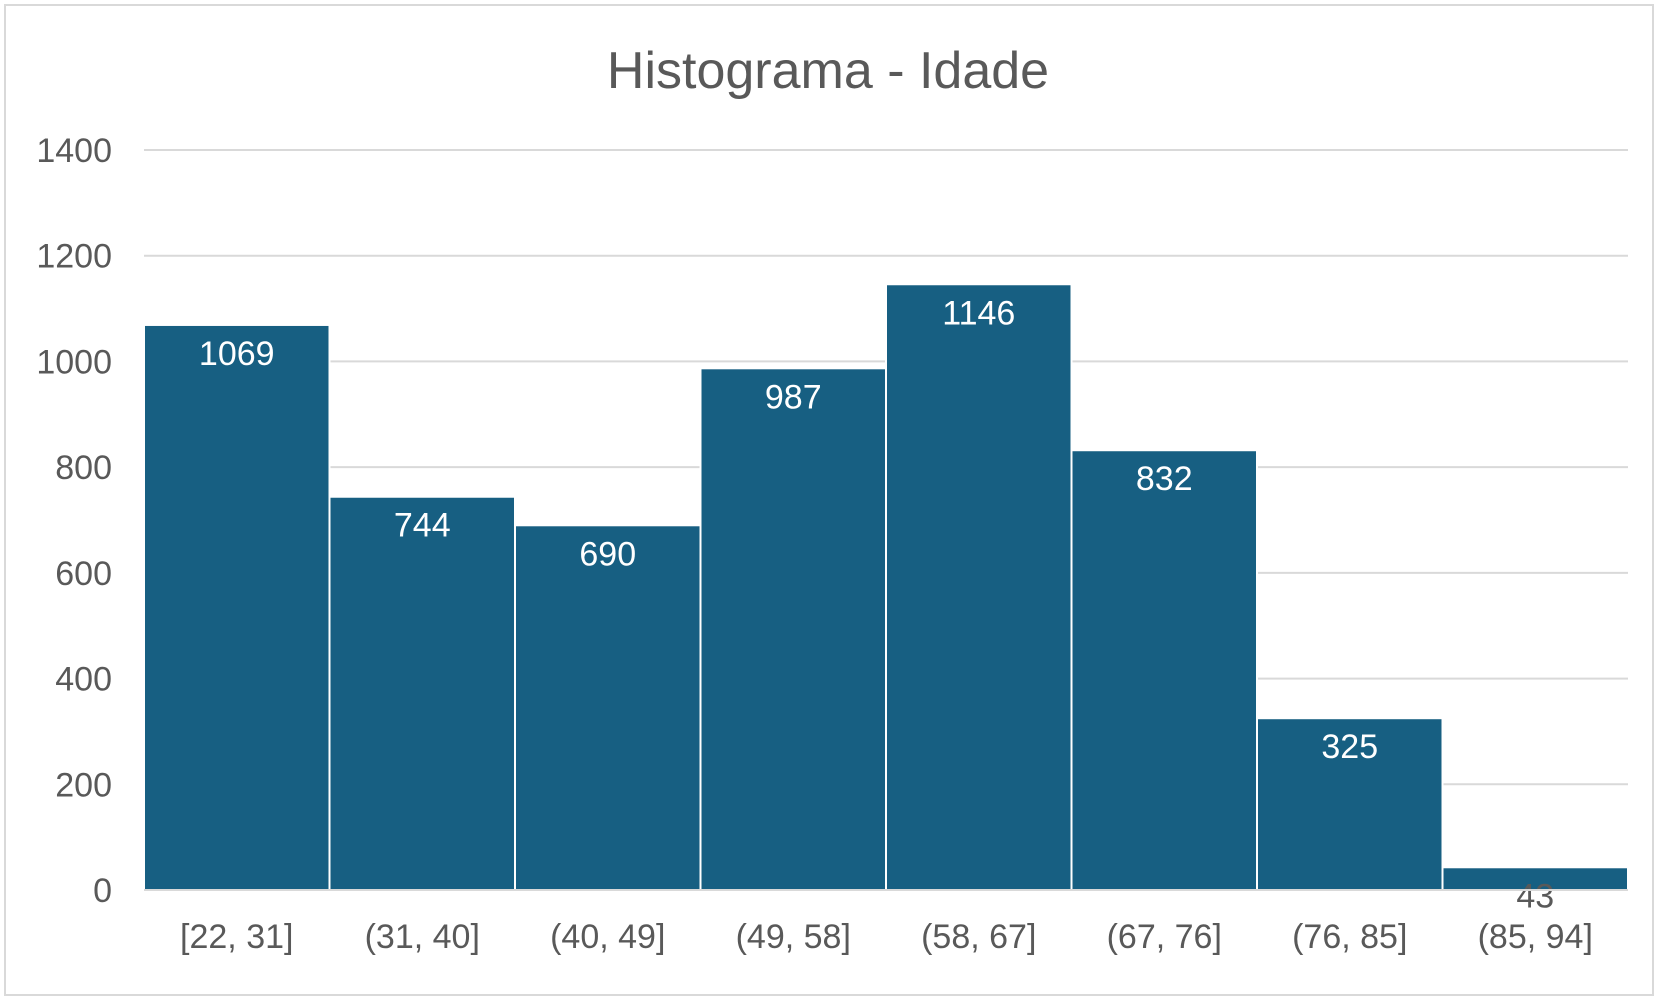 This screenshot has width=1663, height=1003. Describe the element at coordinates (83, 468) in the screenshot. I see `y-tick-label: 800` at that location.